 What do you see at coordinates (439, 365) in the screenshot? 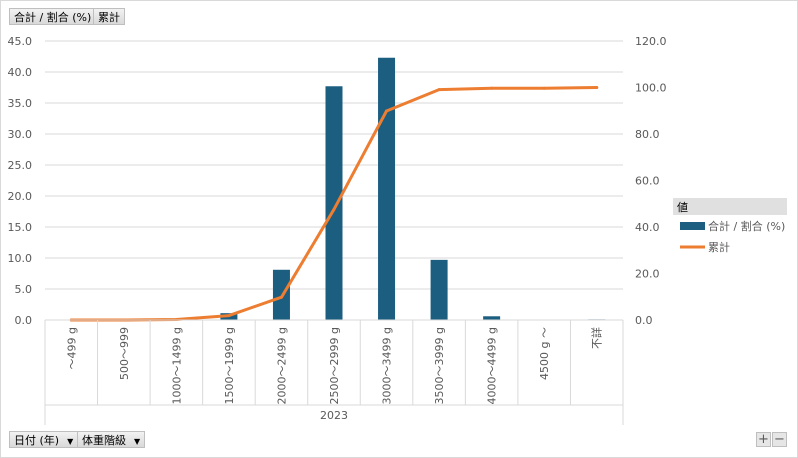
I see `category-label: 3500～3999 g` at bounding box center [439, 365].